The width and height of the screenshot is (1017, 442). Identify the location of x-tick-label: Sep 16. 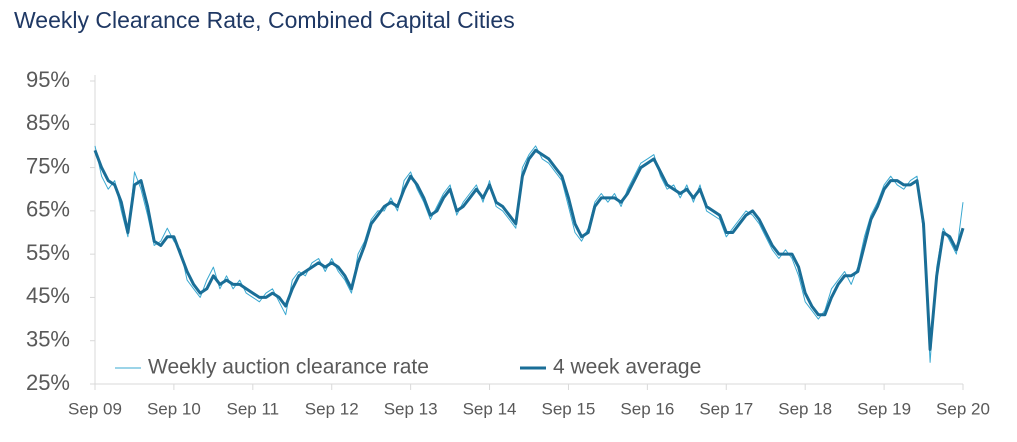
(647, 408).